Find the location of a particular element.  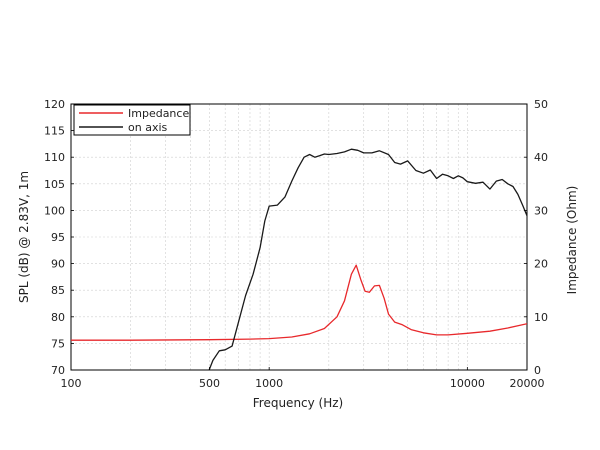

x-tick-label: 20000 is located at coordinates (527, 383).